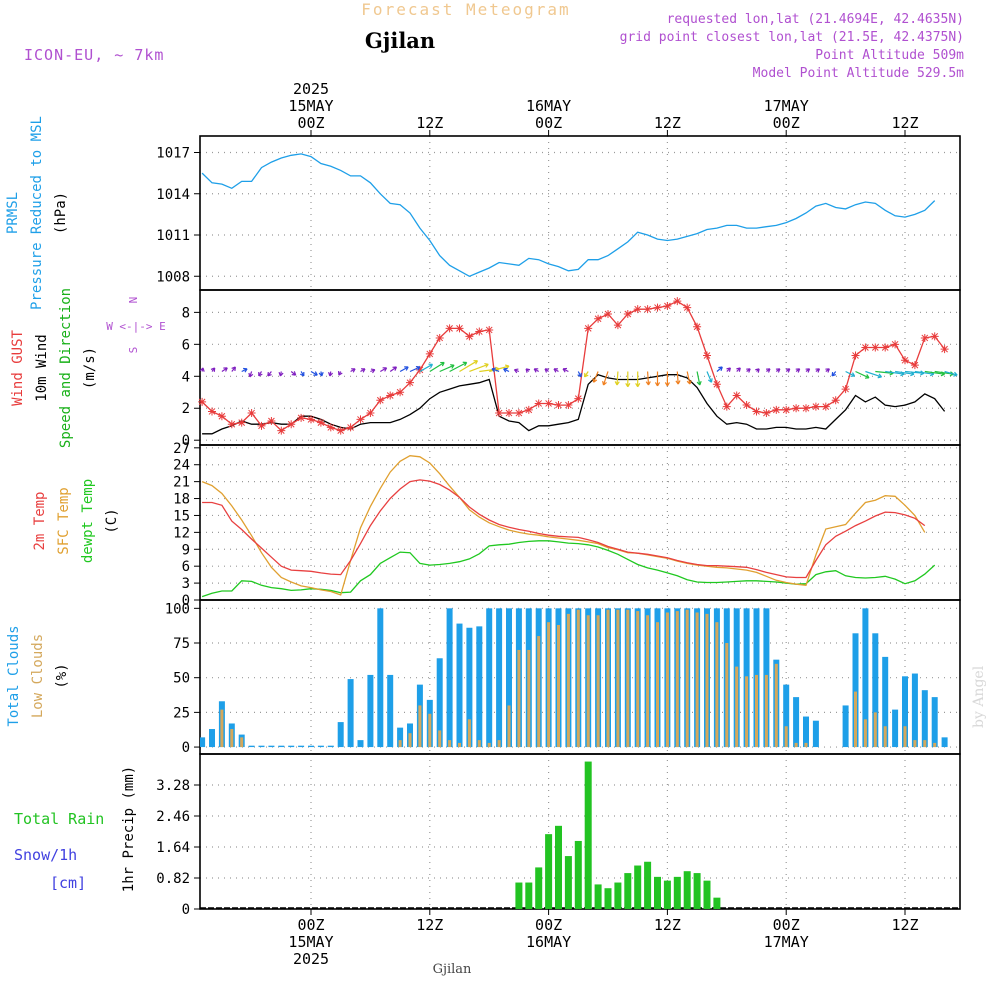 The height and width of the screenshot is (1000, 1000). What do you see at coordinates (400, 40) in the screenshot?
I see `location-title: Gjilan` at bounding box center [400, 40].